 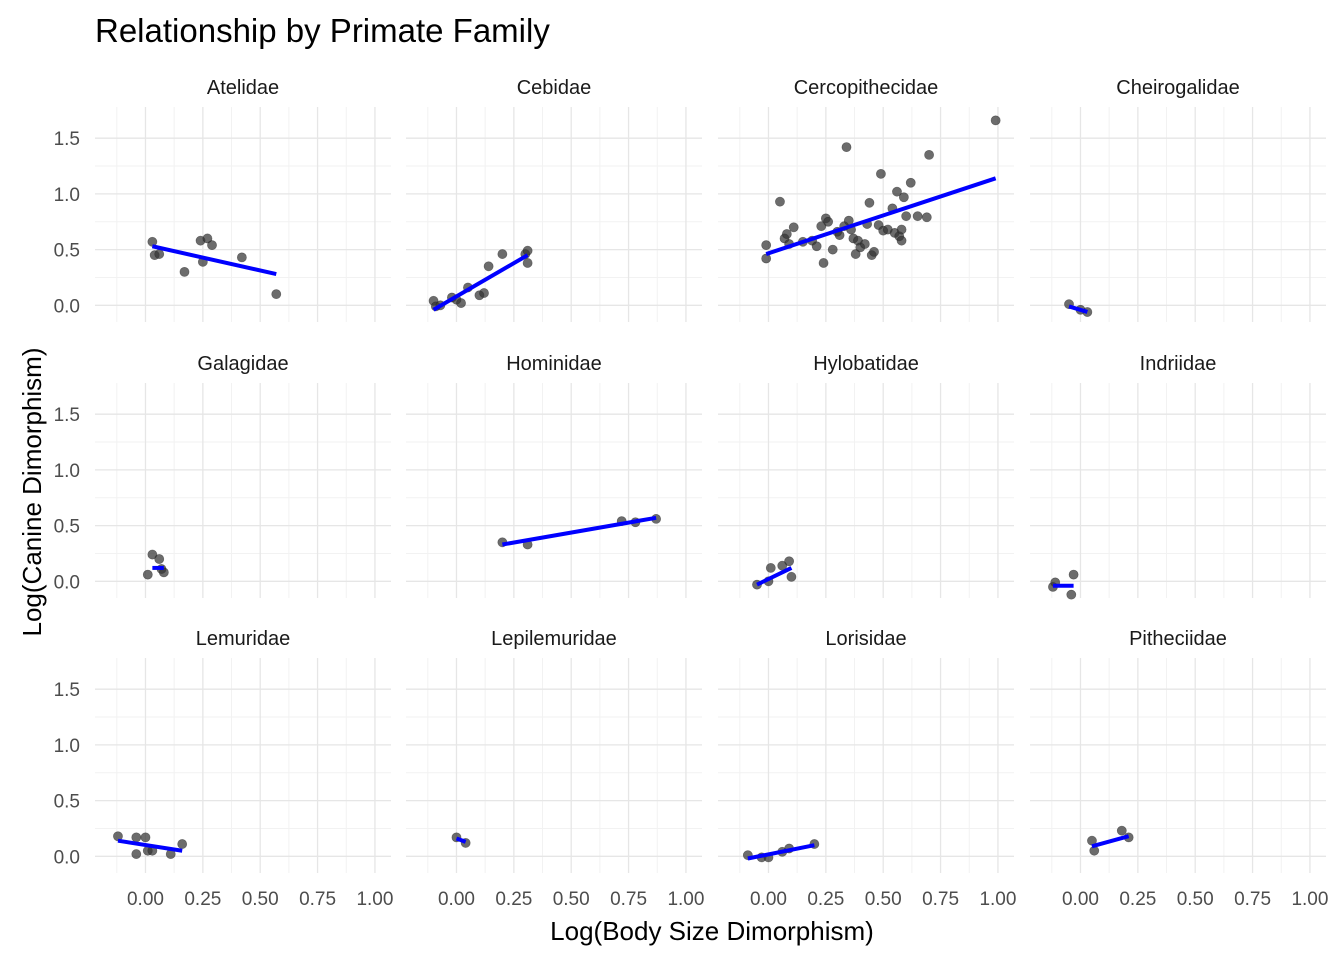 What do you see at coordinates (1178, 199) in the screenshot?
I see `panel-cheirogalidae: Cheirogalidae` at bounding box center [1178, 199].